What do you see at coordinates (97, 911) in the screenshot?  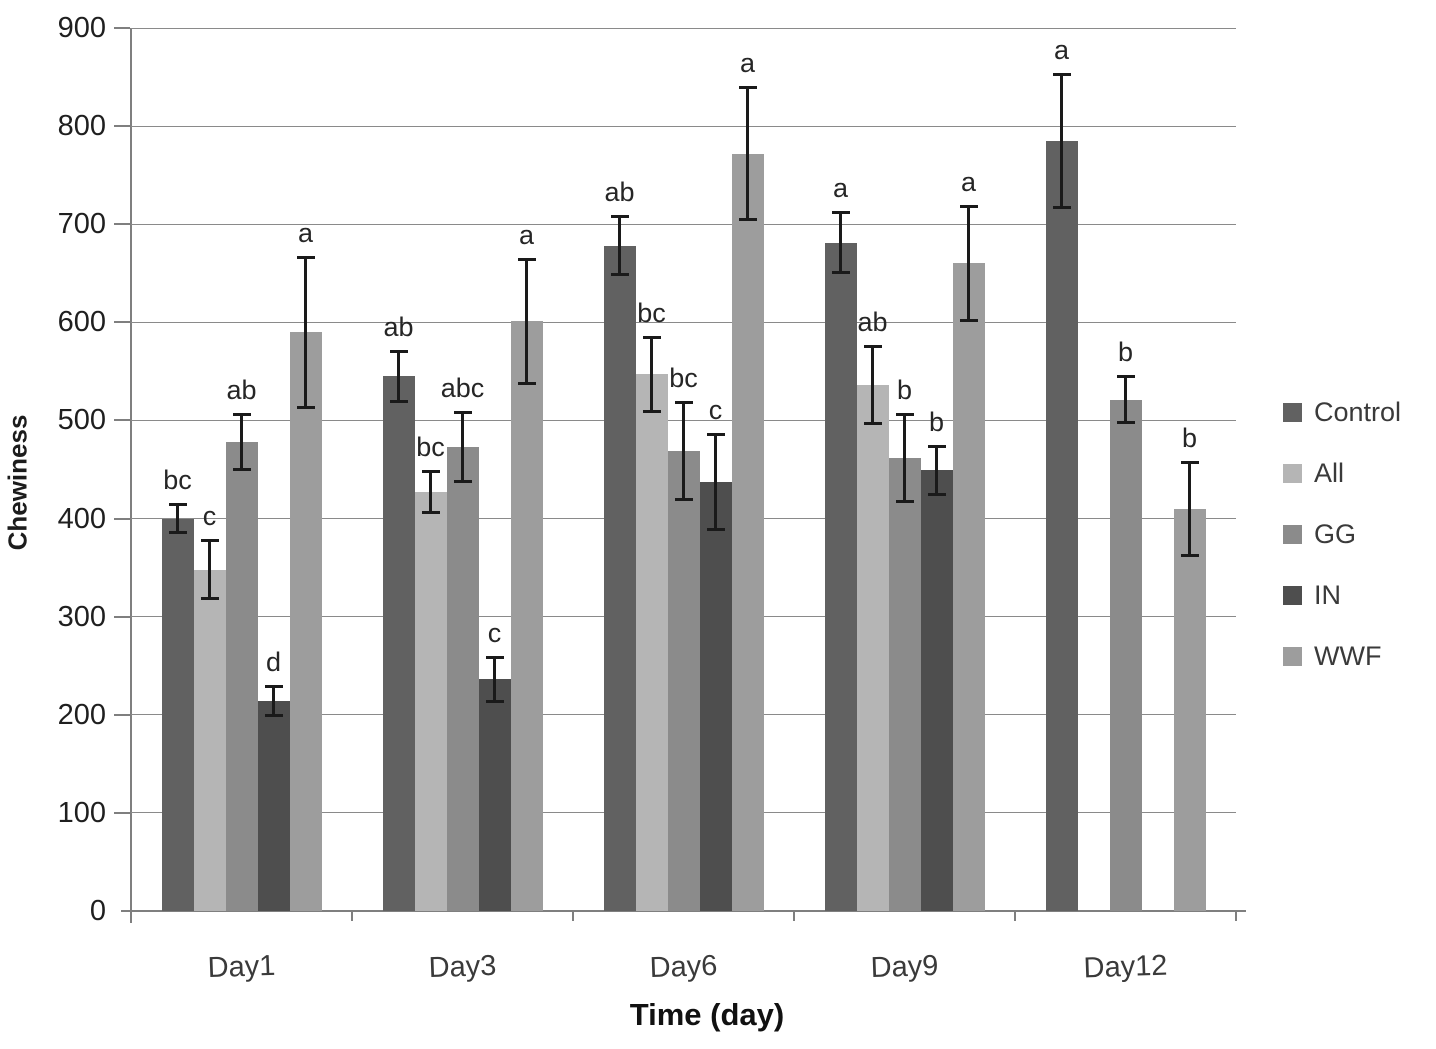 I see `y-tick-label-0: 0` at bounding box center [97, 911].